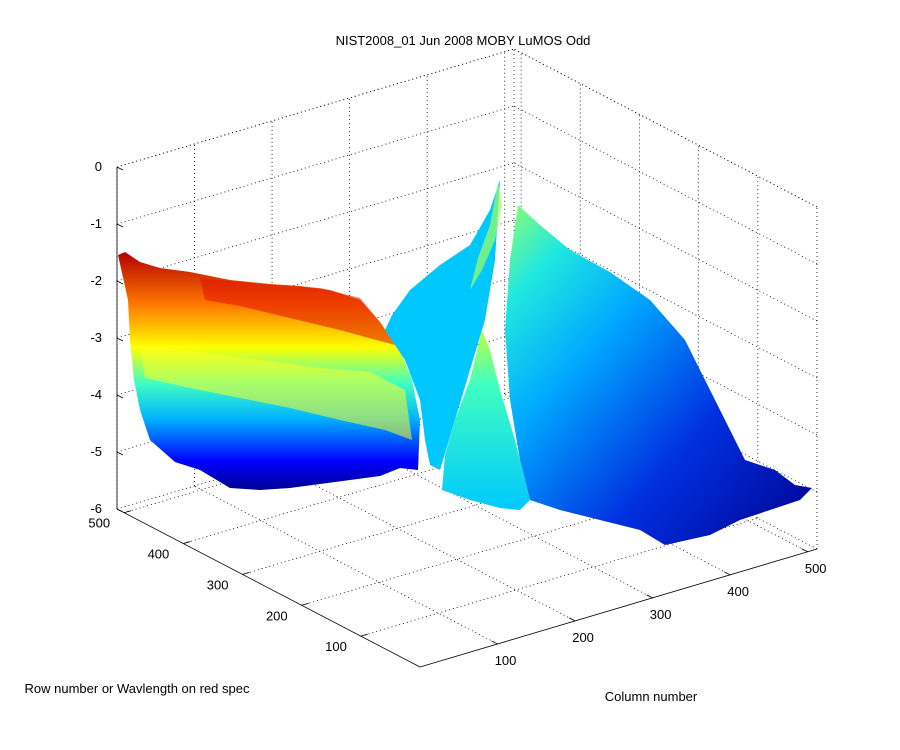 The width and height of the screenshot is (900, 750). What do you see at coordinates (96, 337) in the screenshot?
I see `z-tick-label: -3` at bounding box center [96, 337].